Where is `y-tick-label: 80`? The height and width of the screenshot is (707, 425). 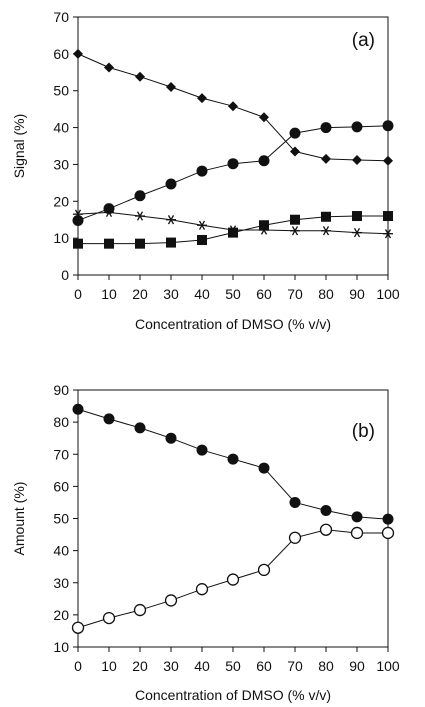
y-tick-label: 80 is located at coordinates (61, 422).